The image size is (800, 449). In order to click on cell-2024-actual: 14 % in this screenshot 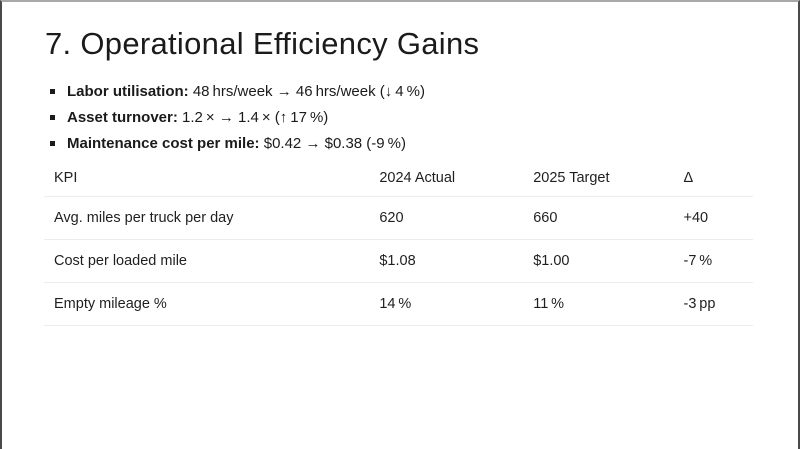, I will do `click(395, 303)`.